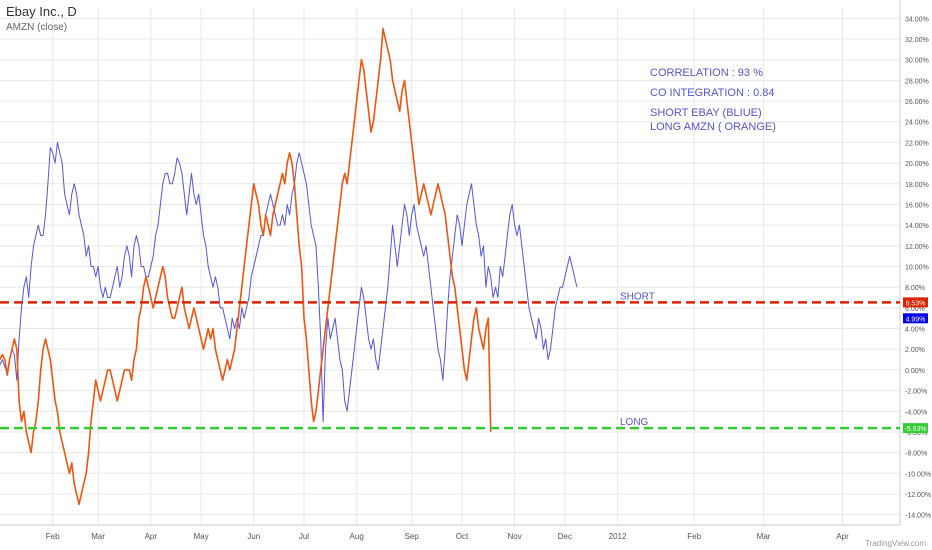 This screenshot has width=932, height=550. Describe the element at coordinates (916, 412) in the screenshot. I see `y-tick-label: -4.00%` at that location.